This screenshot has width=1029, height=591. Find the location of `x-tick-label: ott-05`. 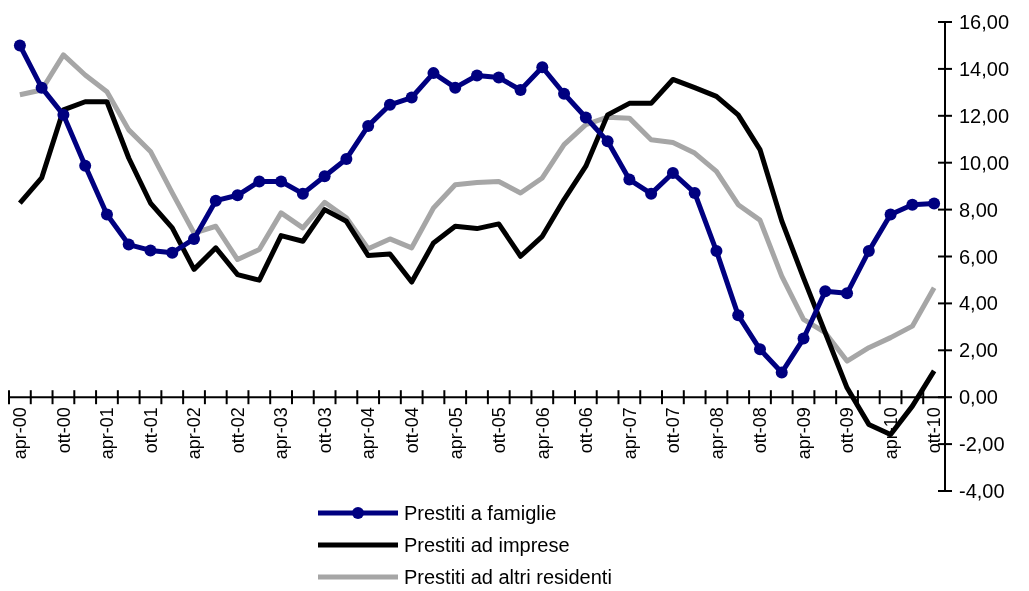

x-tick-label: ott-05 is located at coordinates (499, 430).